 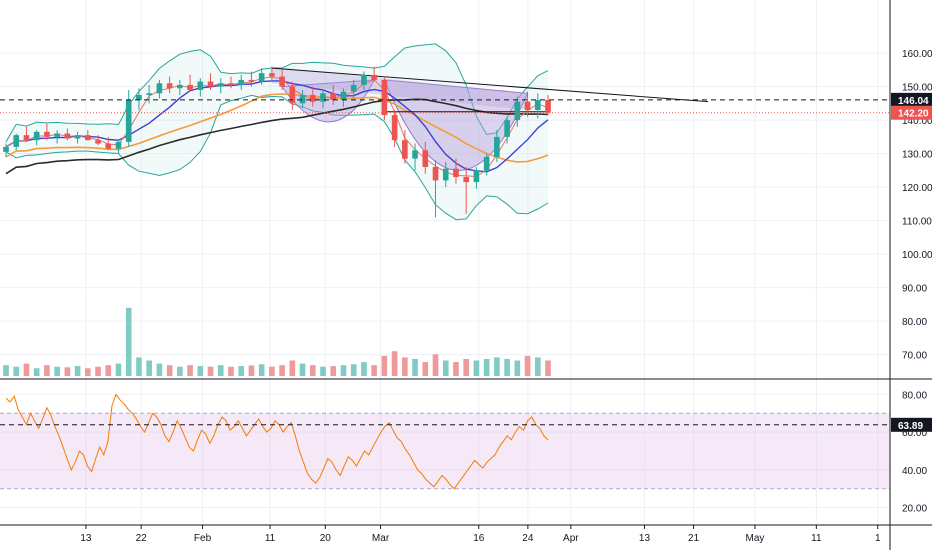 What do you see at coordinates (917, 188) in the screenshot?
I see `price-axis-tick-label: 120.00` at bounding box center [917, 188].